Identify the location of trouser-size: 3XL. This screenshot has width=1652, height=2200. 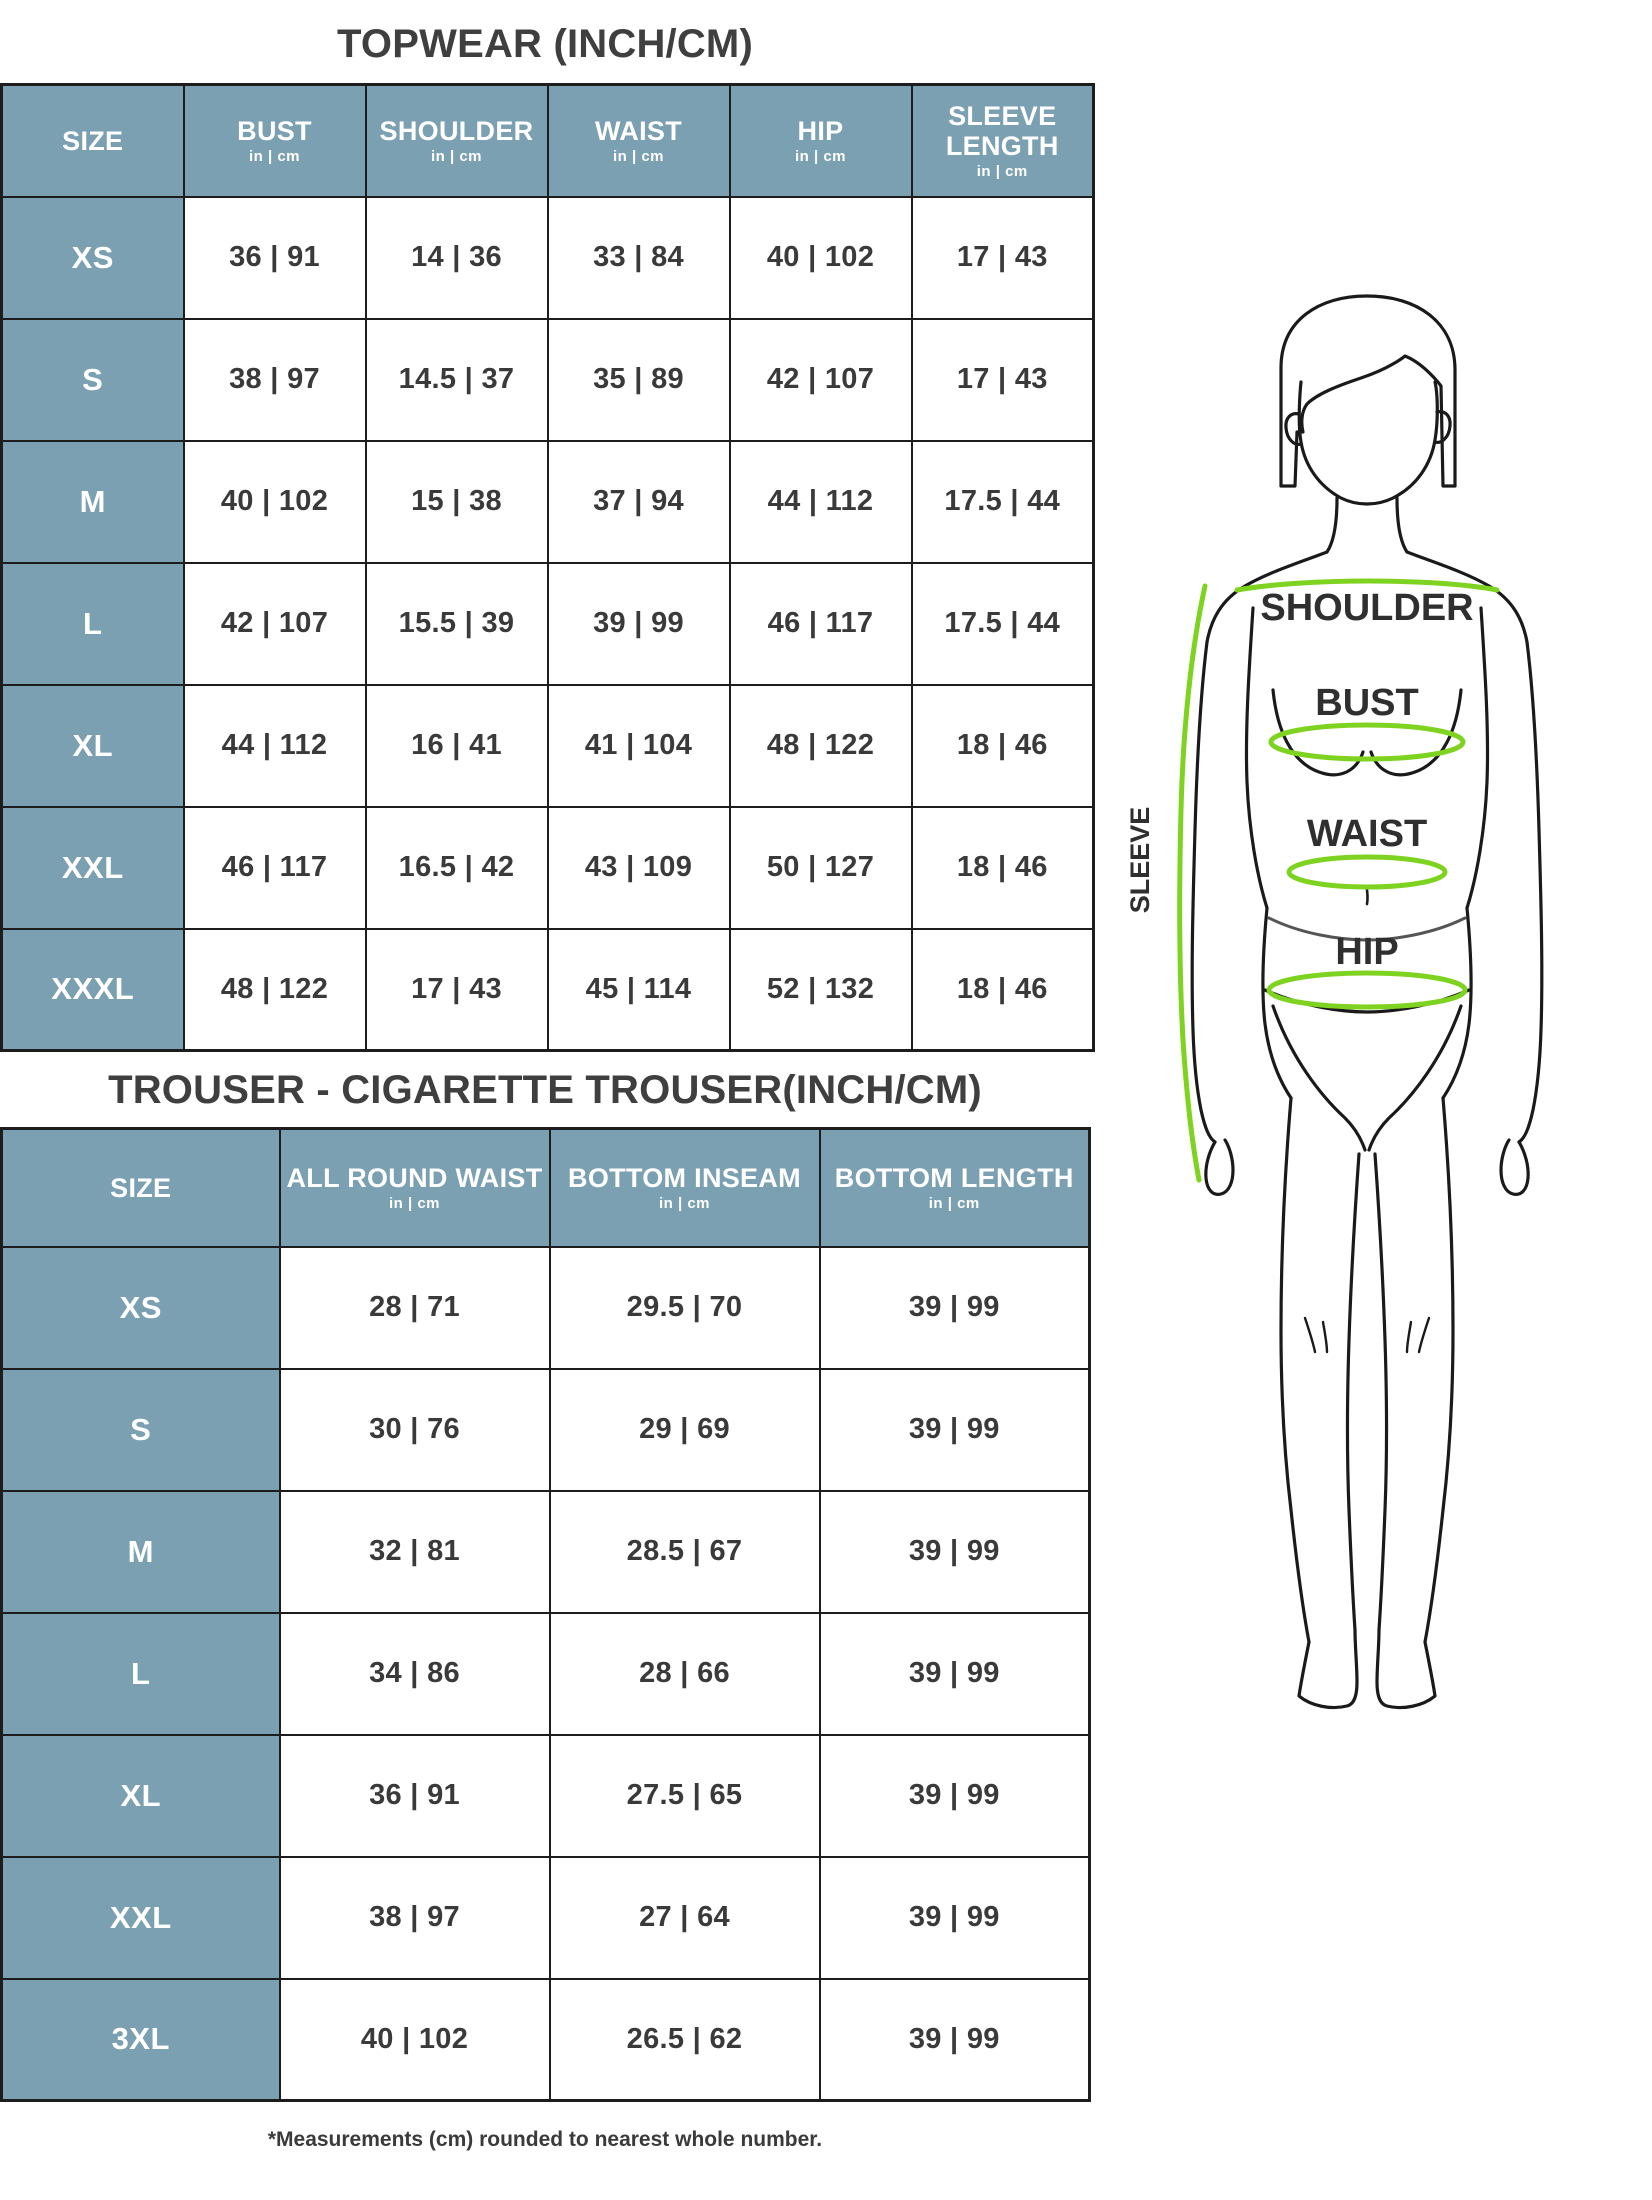
(140, 2039).